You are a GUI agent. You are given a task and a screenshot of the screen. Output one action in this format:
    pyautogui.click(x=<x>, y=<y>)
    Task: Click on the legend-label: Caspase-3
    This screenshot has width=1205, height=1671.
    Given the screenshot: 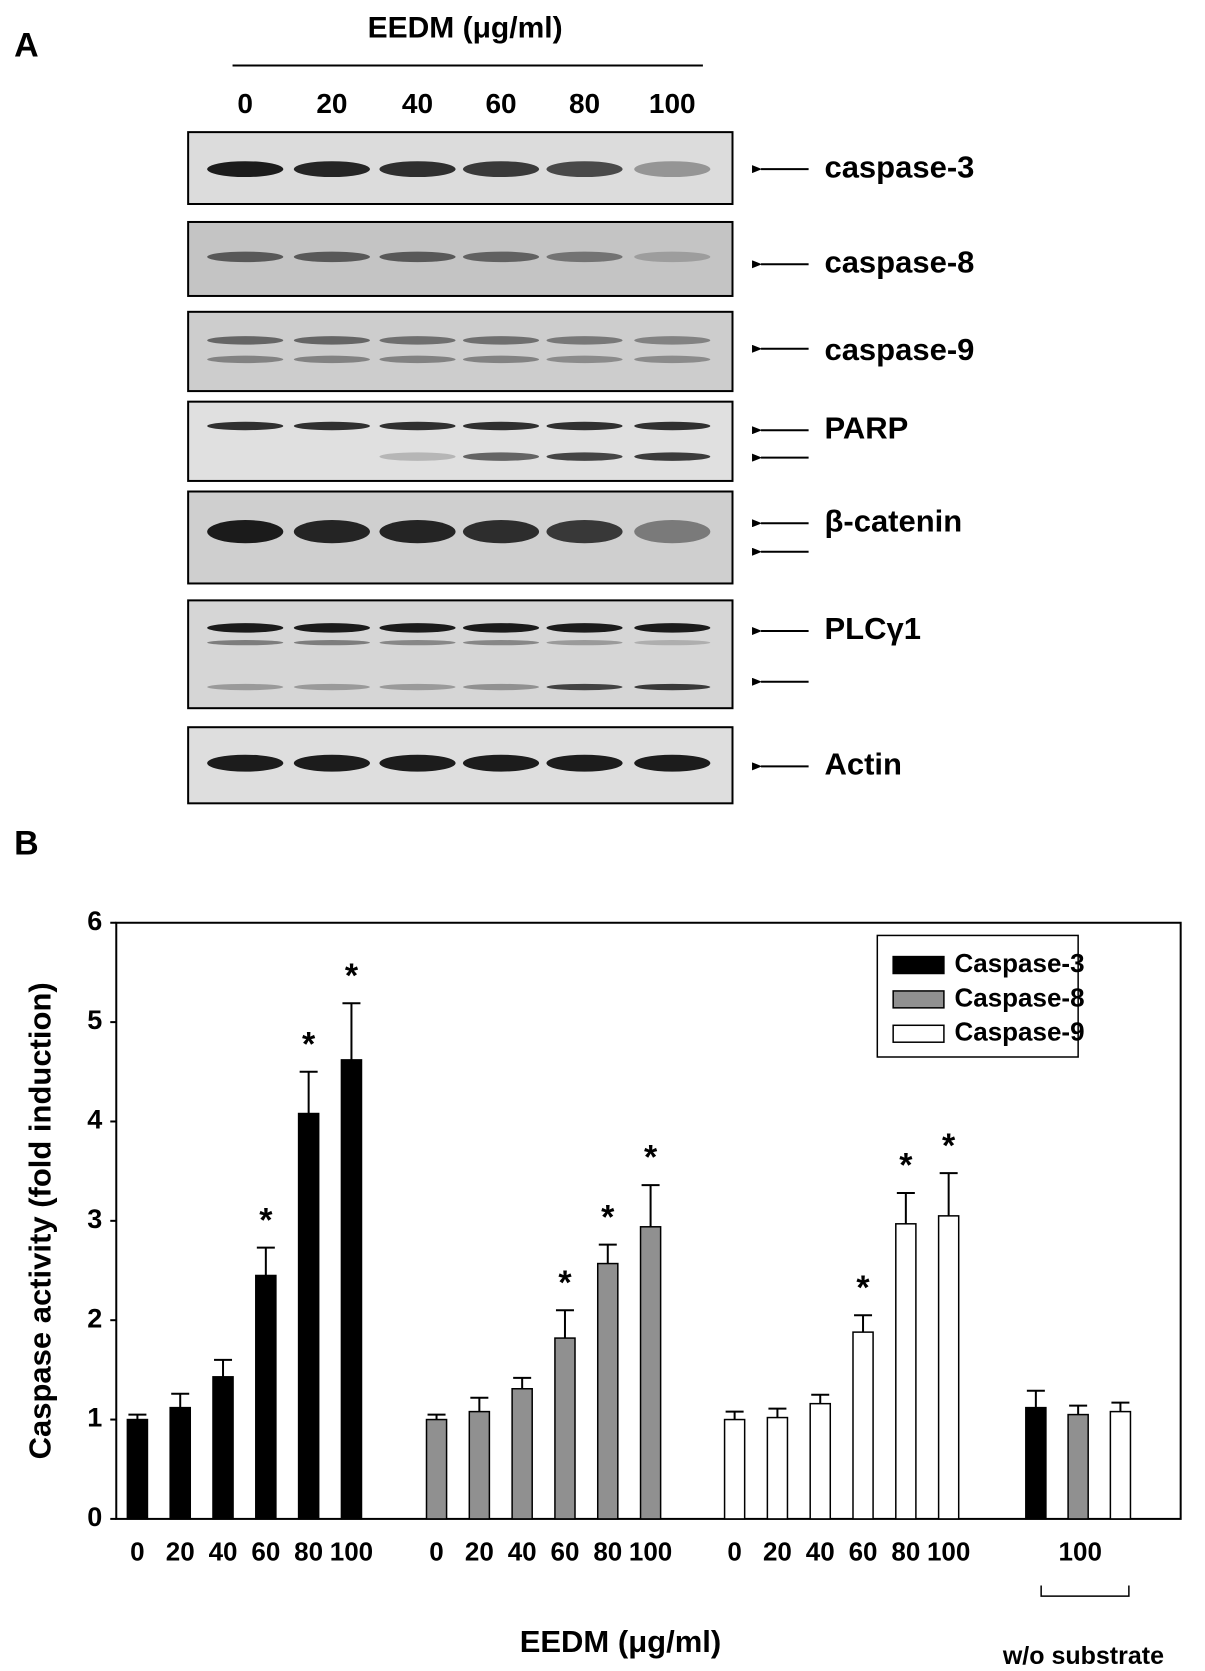 What is the action you would take?
    pyautogui.click(x=1019, y=963)
    